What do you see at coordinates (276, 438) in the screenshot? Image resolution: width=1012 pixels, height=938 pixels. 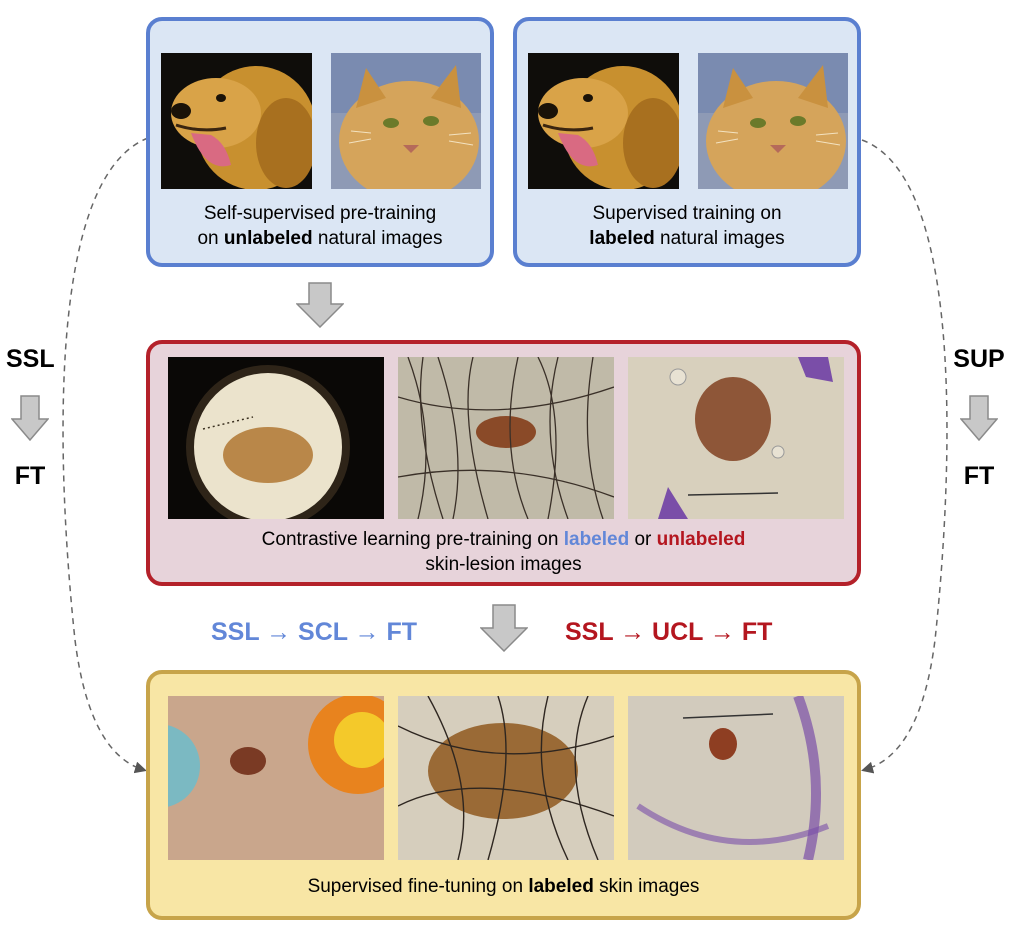 I see `lesion-dermoscopy-image` at bounding box center [276, 438].